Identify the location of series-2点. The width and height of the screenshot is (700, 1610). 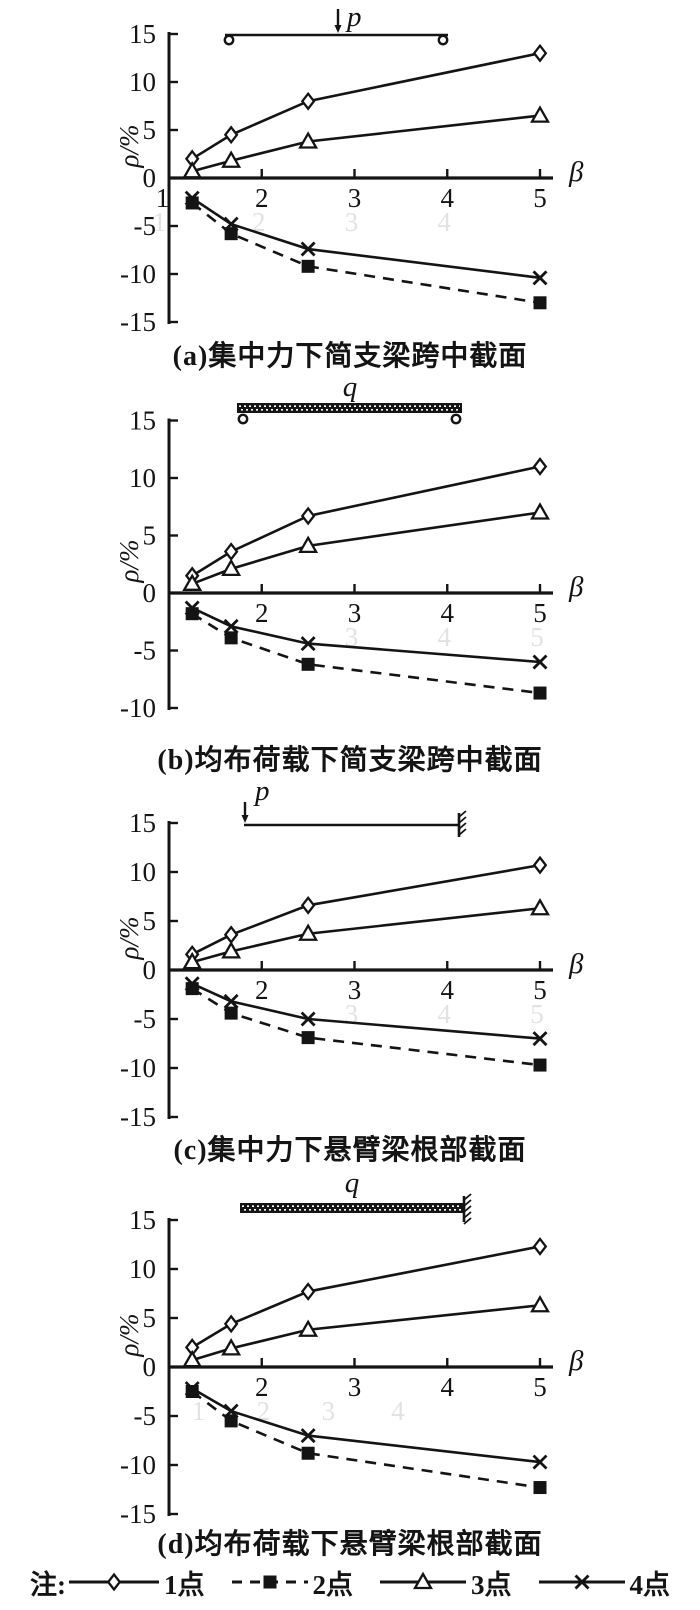
(366, 653).